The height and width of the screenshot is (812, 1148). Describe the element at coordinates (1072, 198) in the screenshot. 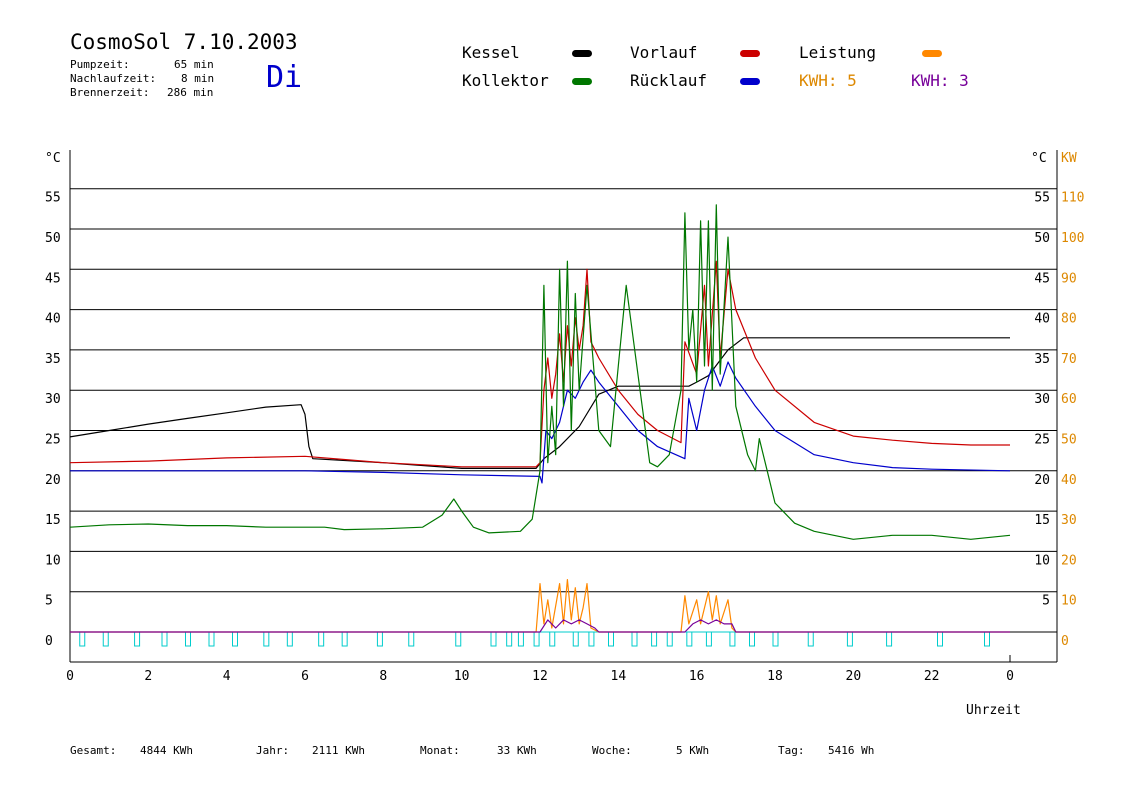

I see `kw-tick-label: 110` at that location.